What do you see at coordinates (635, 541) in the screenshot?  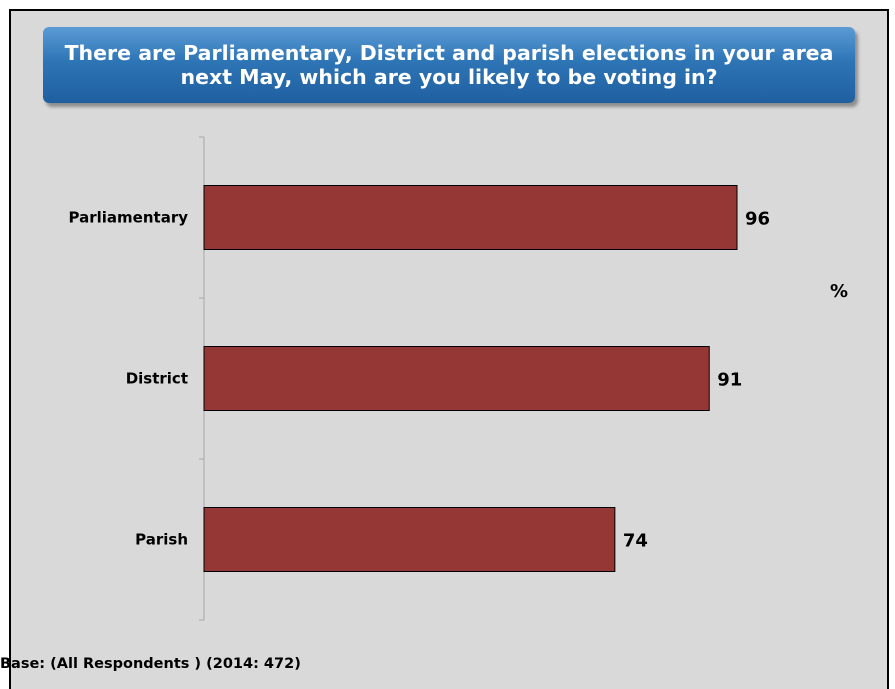 I see `value-label-parish: 74` at bounding box center [635, 541].